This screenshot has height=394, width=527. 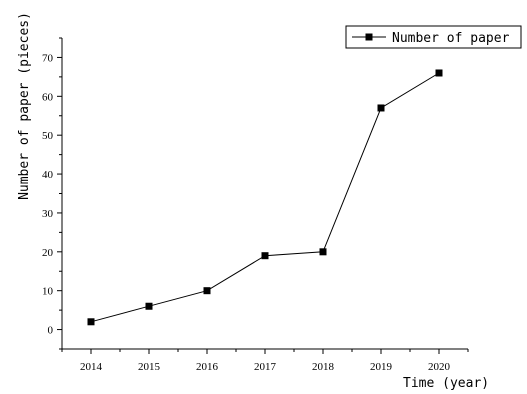 What do you see at coordinates (91, 367) in the screenshot?
I see `x-tick-label: 2014` at bounding box center [91, 367].